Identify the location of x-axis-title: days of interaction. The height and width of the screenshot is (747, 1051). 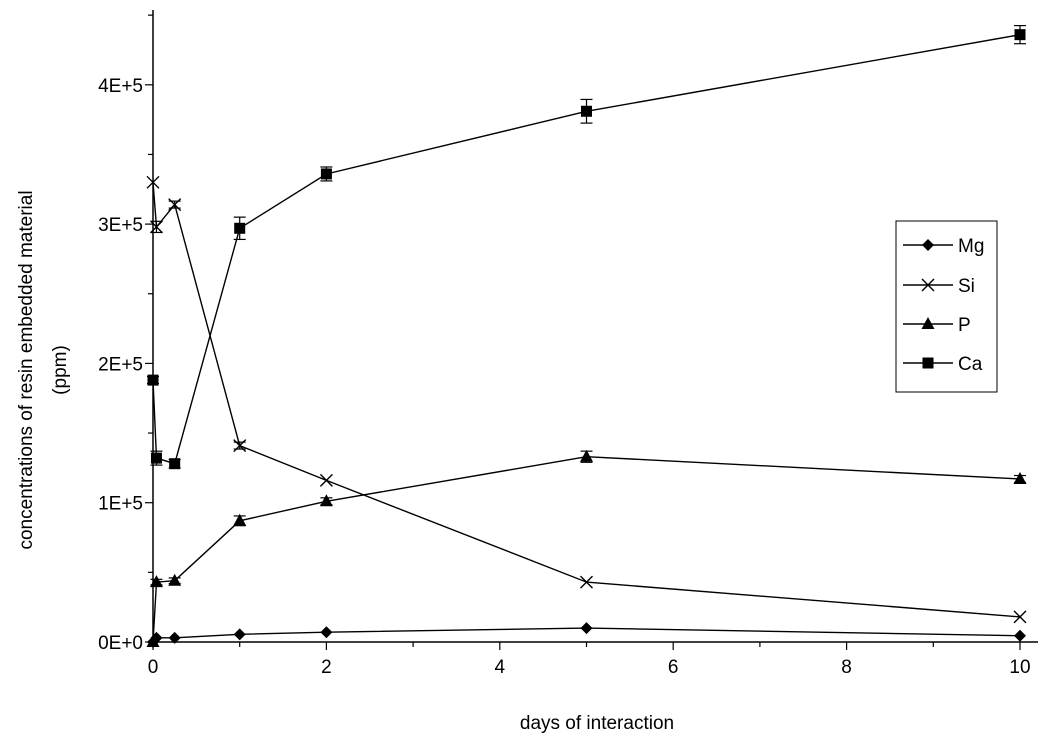
(597, 723).